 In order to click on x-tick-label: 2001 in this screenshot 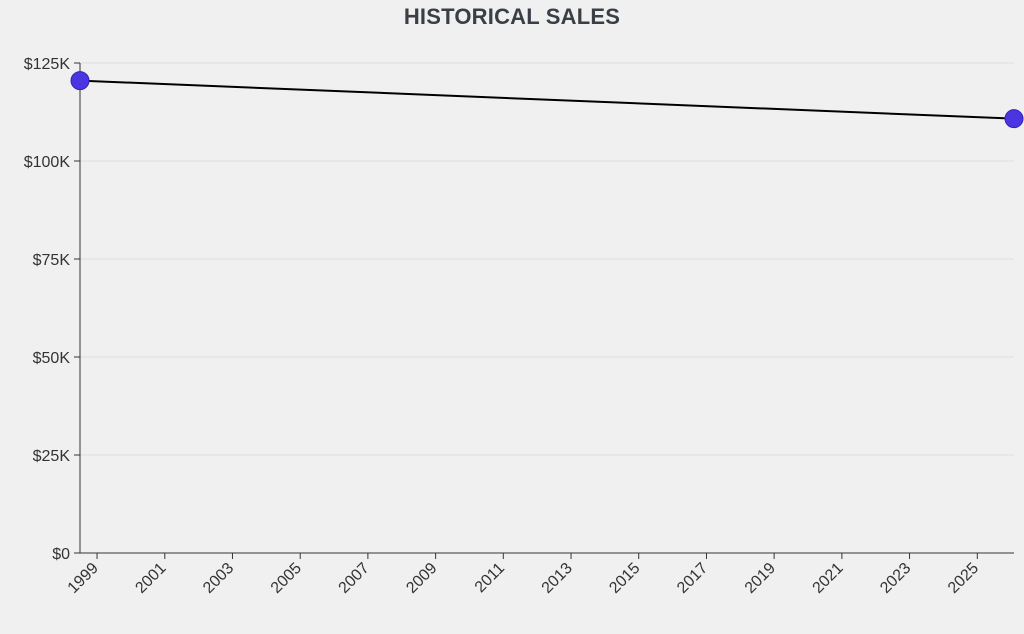, I will do `click(150, 578)`.